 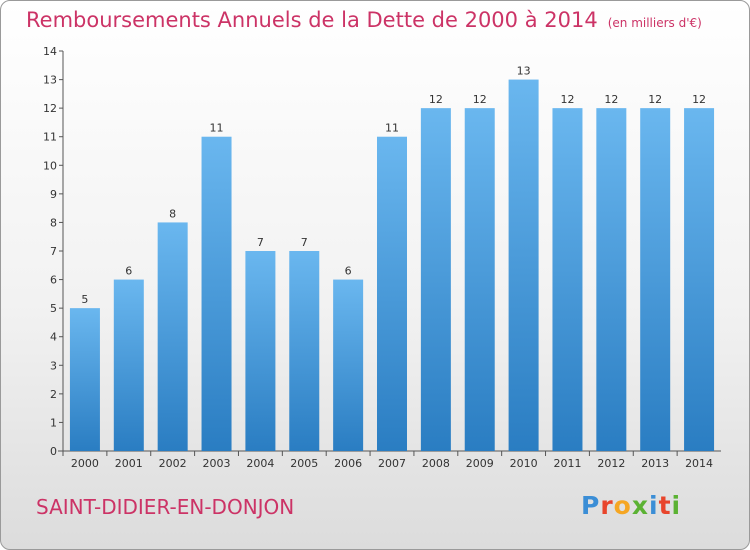 What do you see at coordinates (50, 80) in the screenshot?
I see `y-tick-label: 13` at bounding box center [50, 80].